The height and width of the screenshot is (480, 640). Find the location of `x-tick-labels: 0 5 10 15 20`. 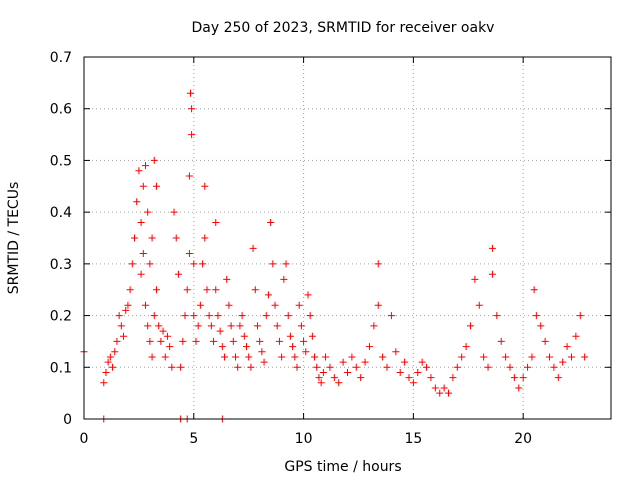

x-tick-labels: 0 5 10 15 20 is located at coordinates (306, 439).